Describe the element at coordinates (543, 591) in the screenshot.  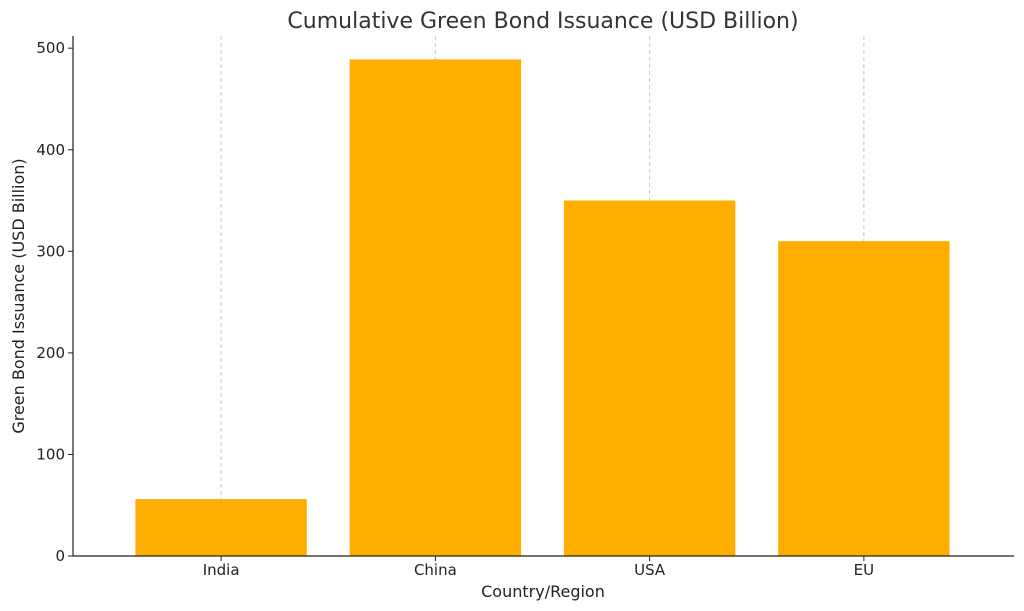
I see `x-axis-label: Country/Region` at that location.